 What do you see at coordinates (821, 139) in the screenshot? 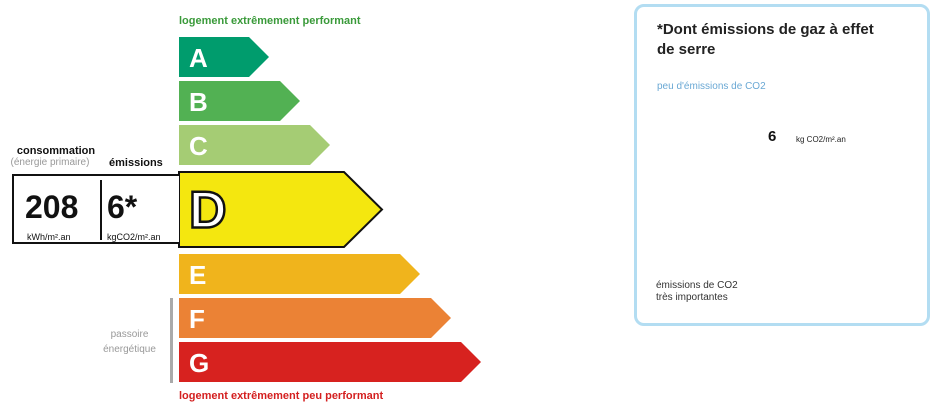
I see `ges-unit: kg CO2/m².an` at bounding box center [821, 139].